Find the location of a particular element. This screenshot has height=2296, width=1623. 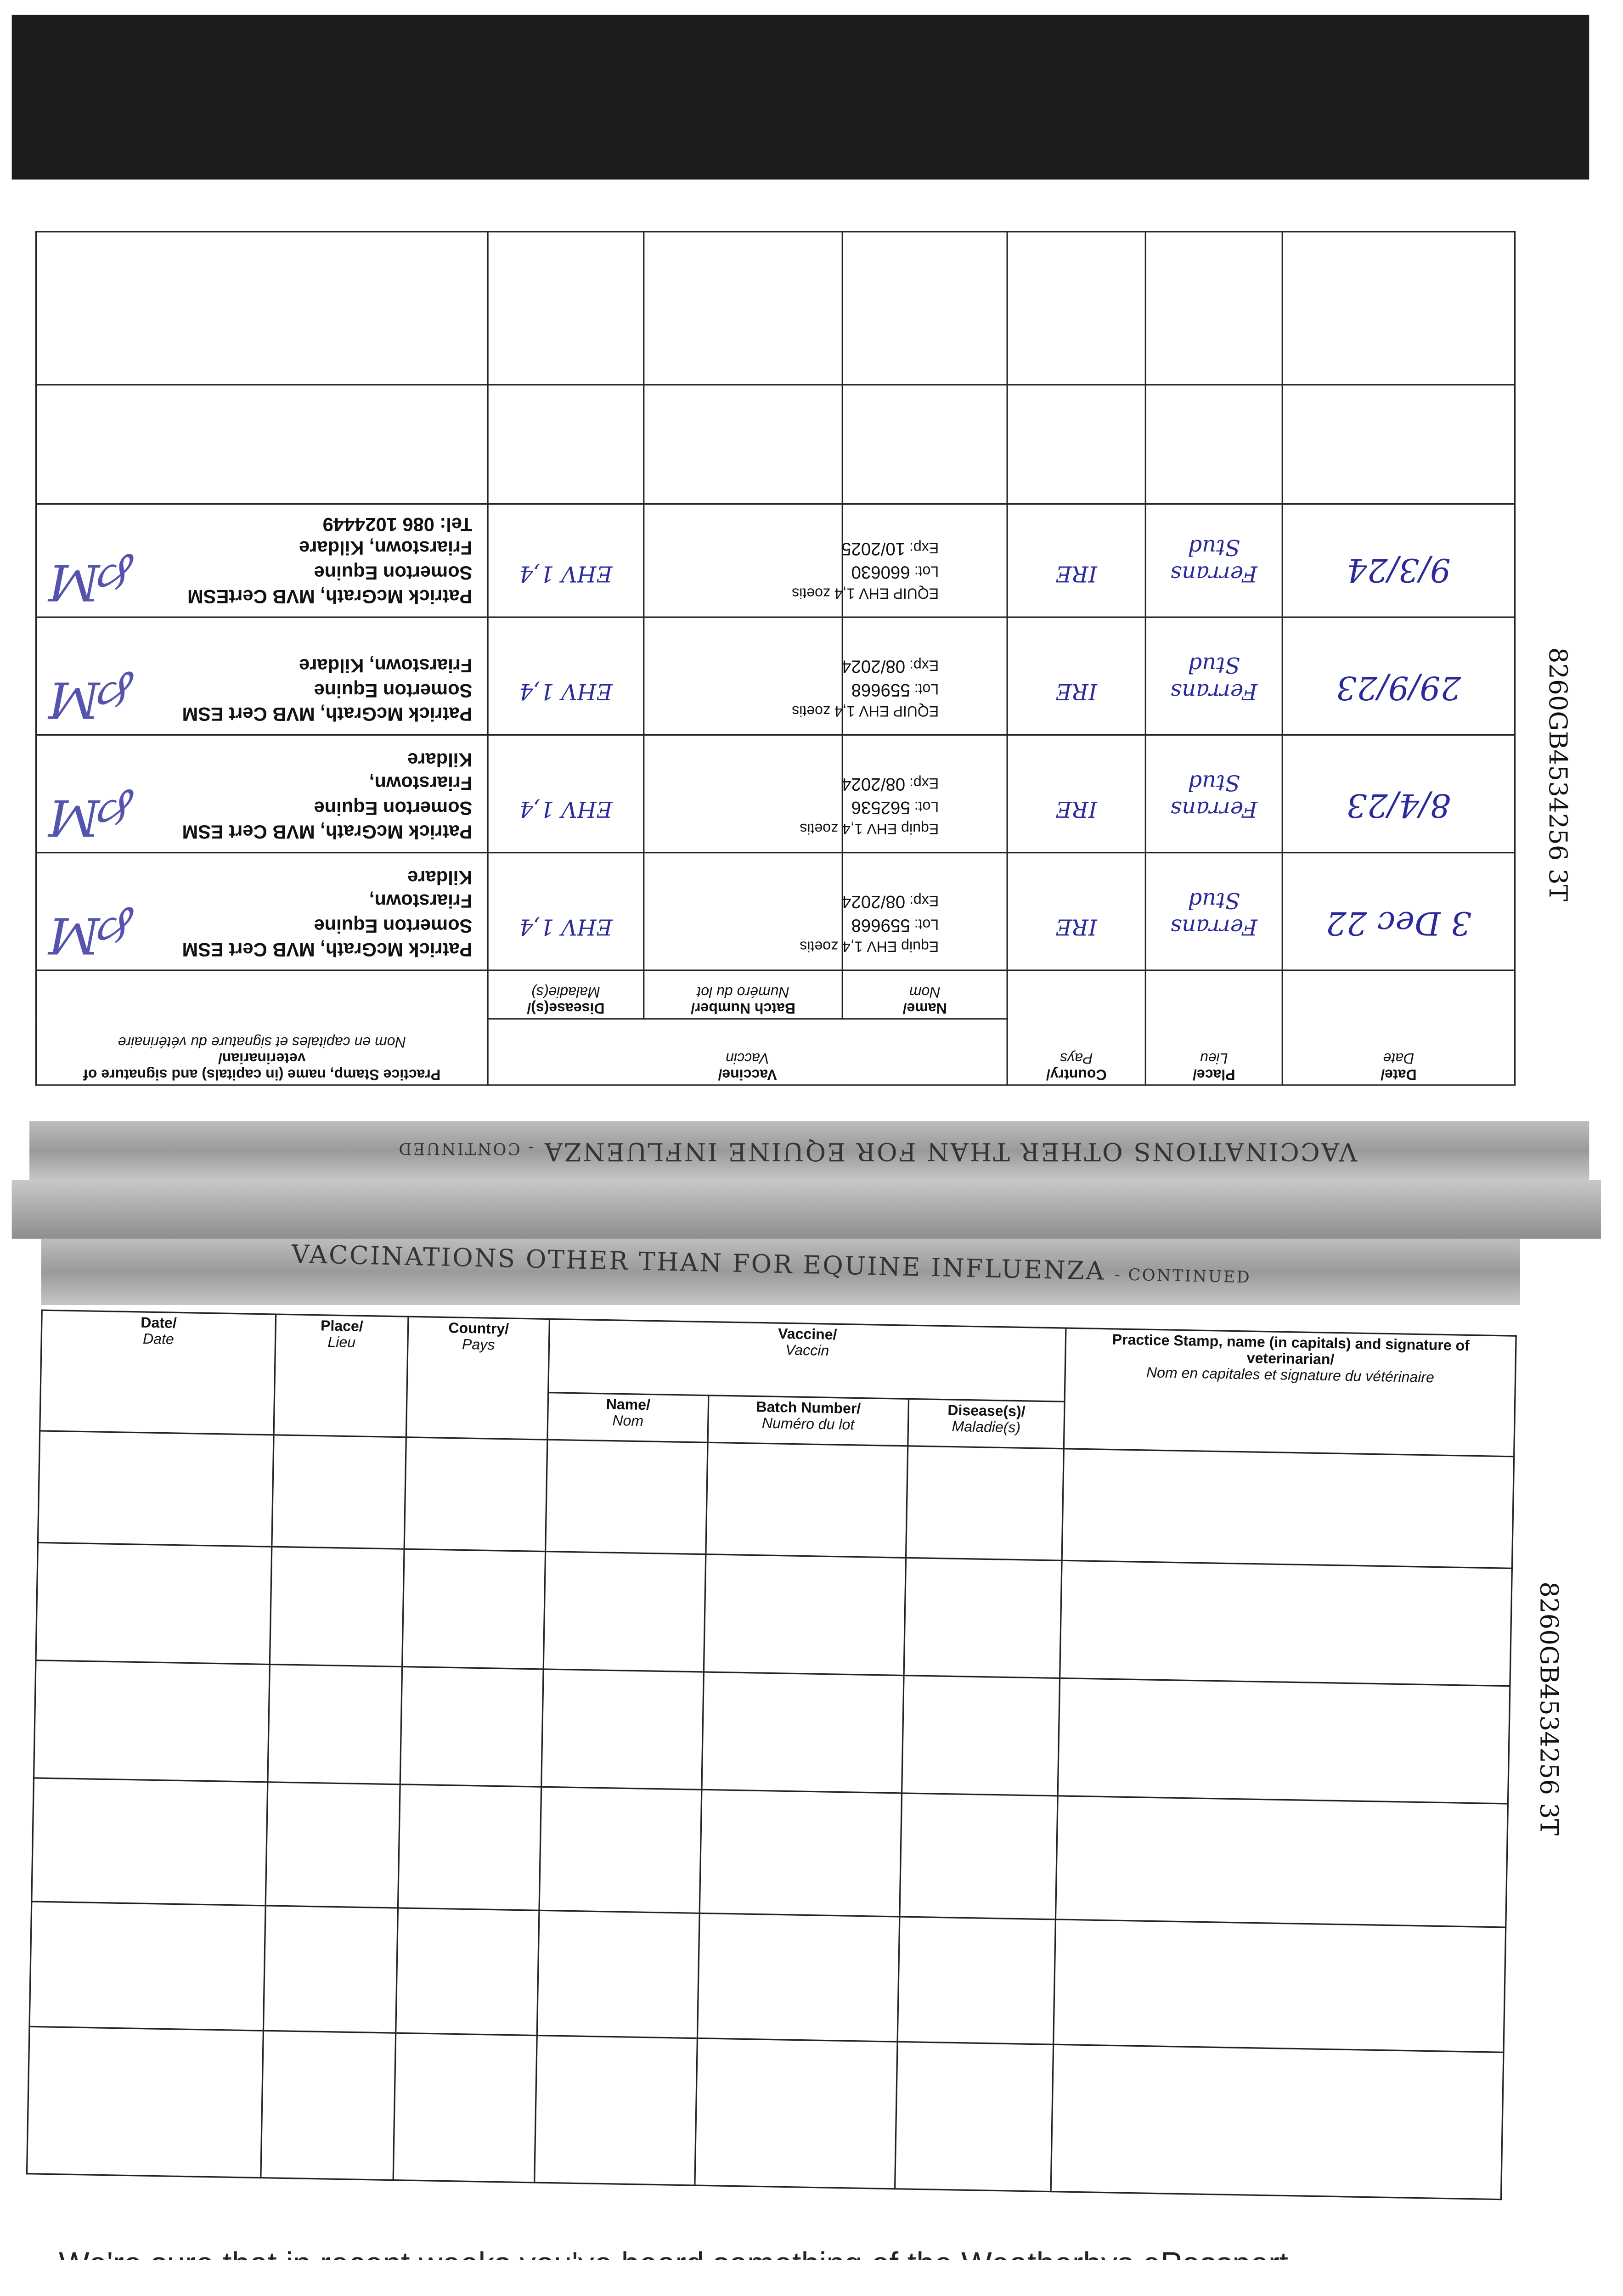

date-value: 29/9/23 is located at coordinates (1398, 687).